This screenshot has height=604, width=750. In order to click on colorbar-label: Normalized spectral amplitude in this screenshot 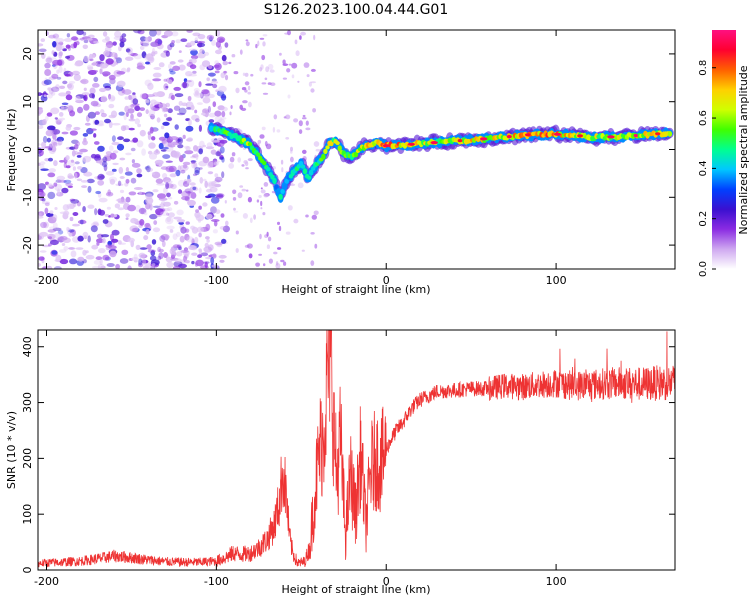, I will do `click(743, 149)`.